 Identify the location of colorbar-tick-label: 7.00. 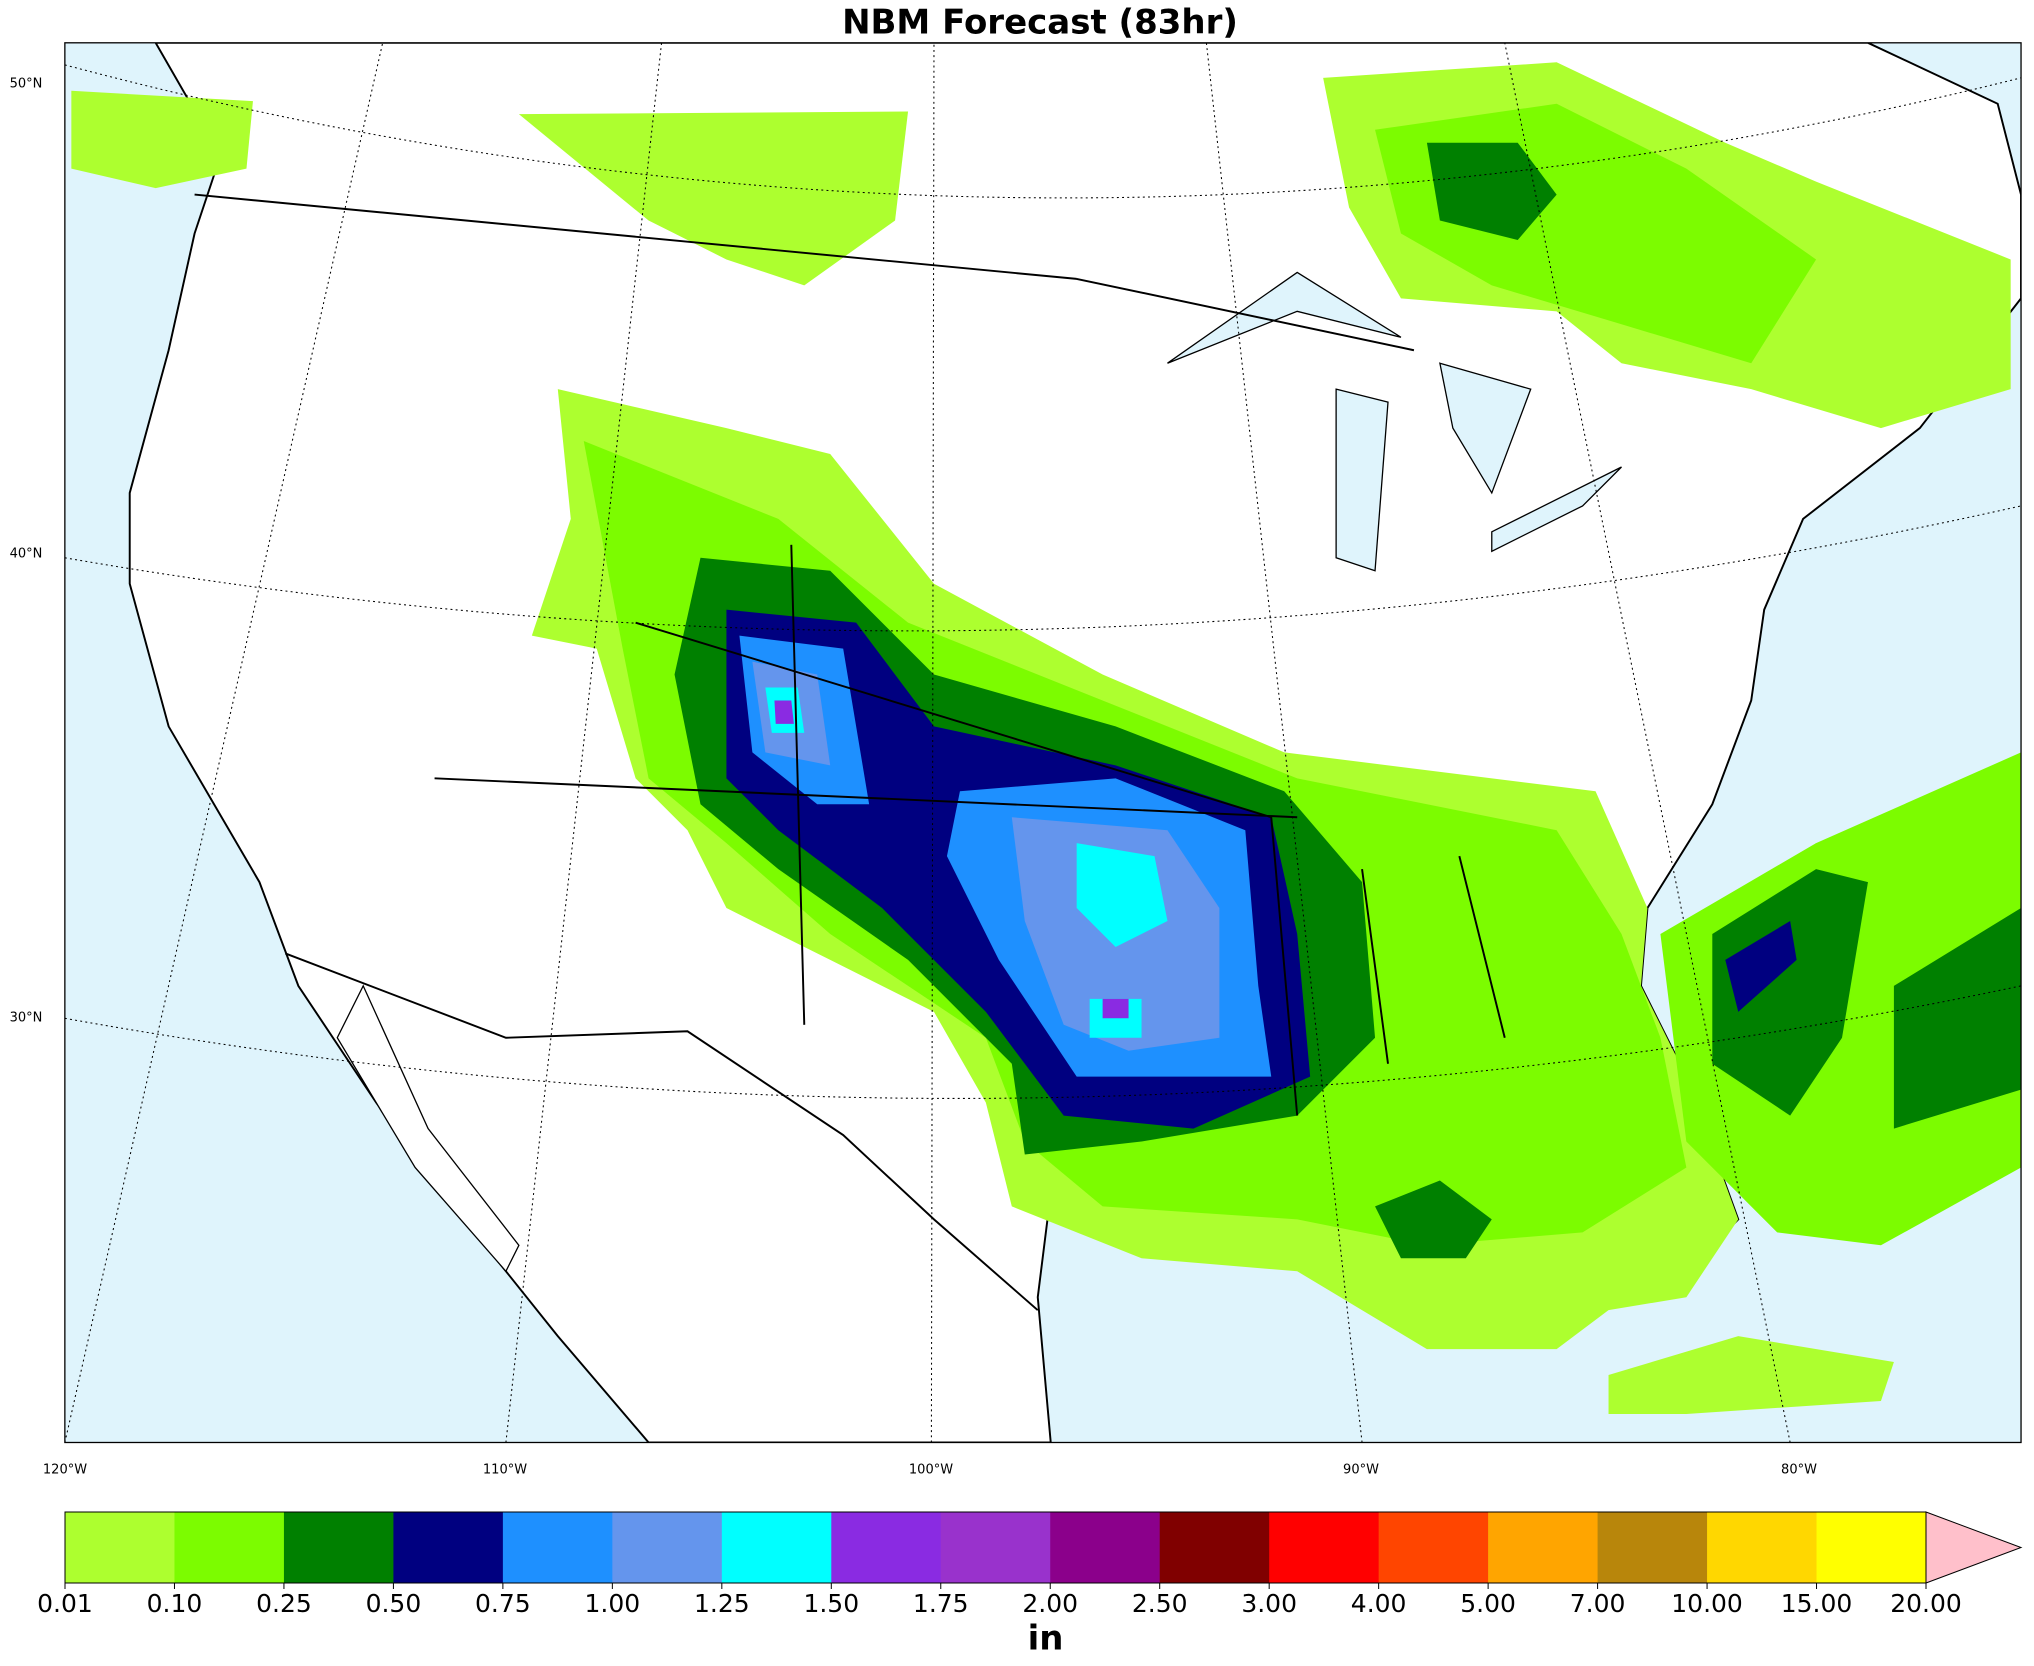
(1598, 1603).